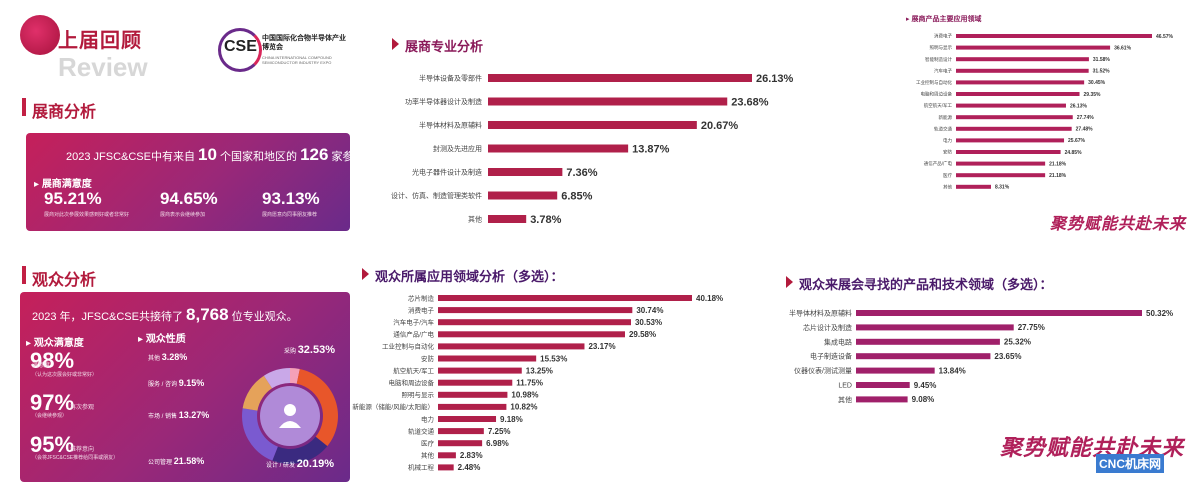  What do you see at coordinates (436, 195) in the screenshot?
I see `chart1-category-label: 设计、仿真、制造管理类软件` at bounding box center [436, 195].